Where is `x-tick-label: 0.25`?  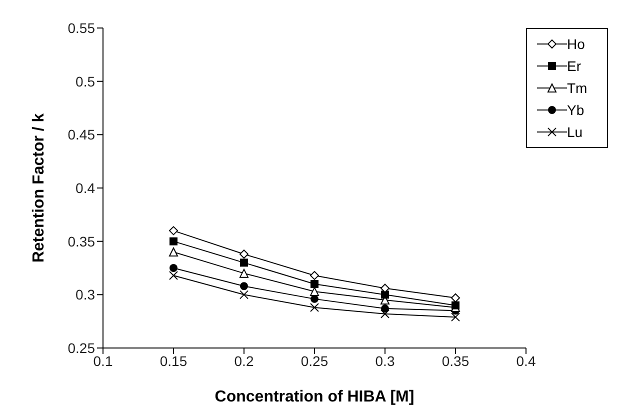 x-tick-label: 0.25 is located at coordinates (314, 360).